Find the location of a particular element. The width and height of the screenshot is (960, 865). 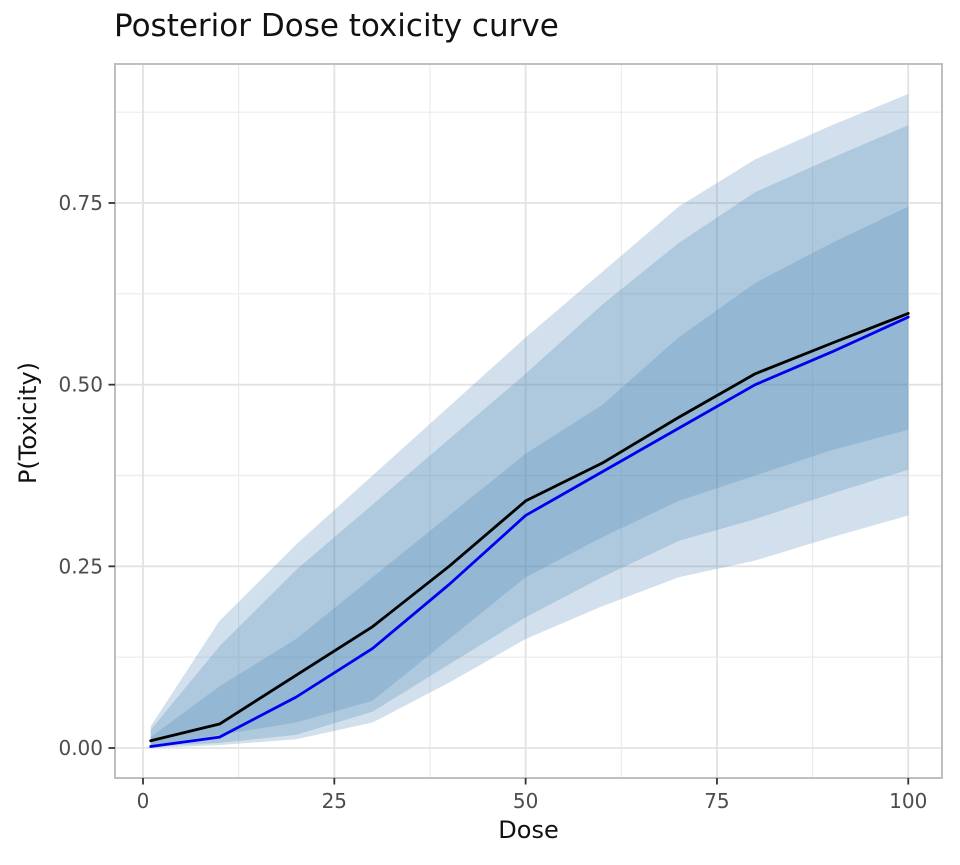

chart-title: Posterior Dose toxicity curve is located at coordinates (336, 26).